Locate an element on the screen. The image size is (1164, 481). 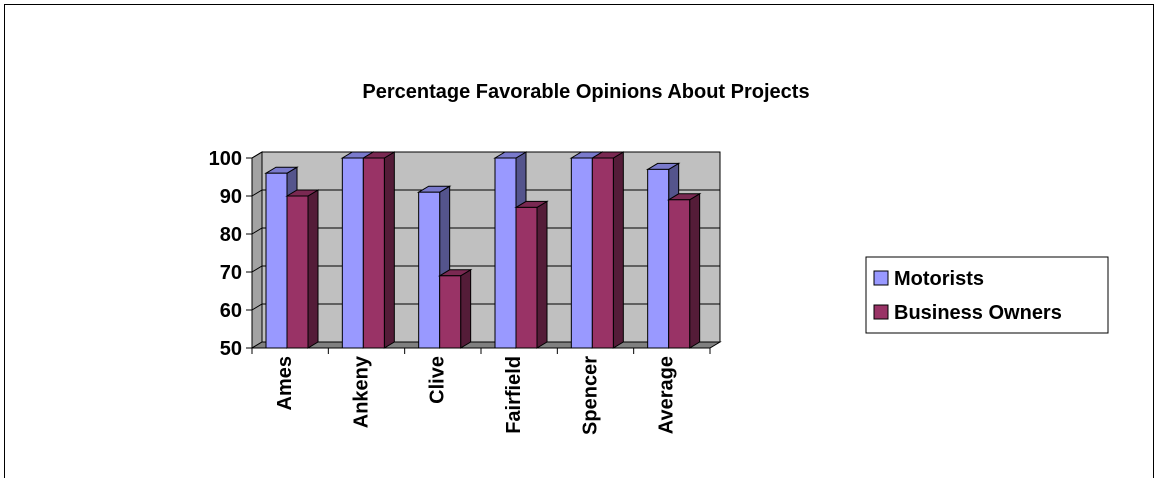
legend-box is located at coordinates (987, 295).